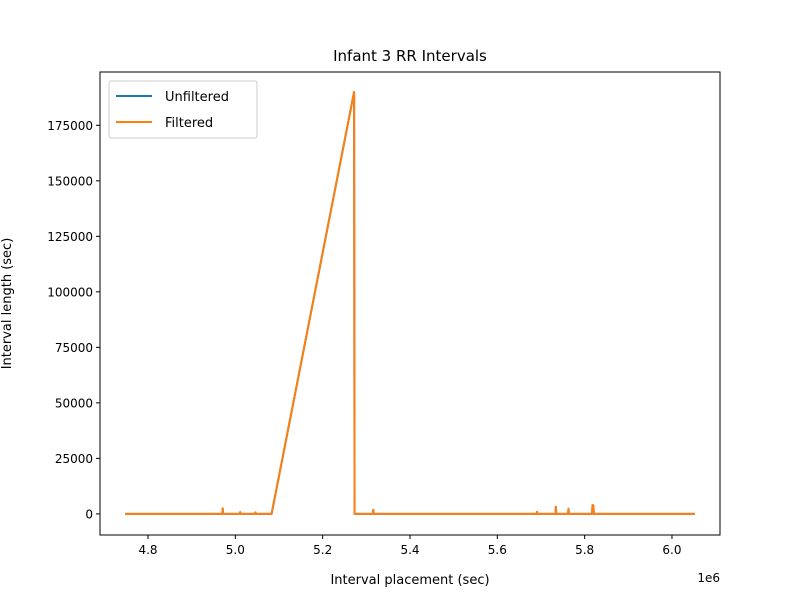 The image size is (800, 600). Describe the element at coordinates (70, 181) in the screenshot. I see `y-tick-label: 150000` at that location.